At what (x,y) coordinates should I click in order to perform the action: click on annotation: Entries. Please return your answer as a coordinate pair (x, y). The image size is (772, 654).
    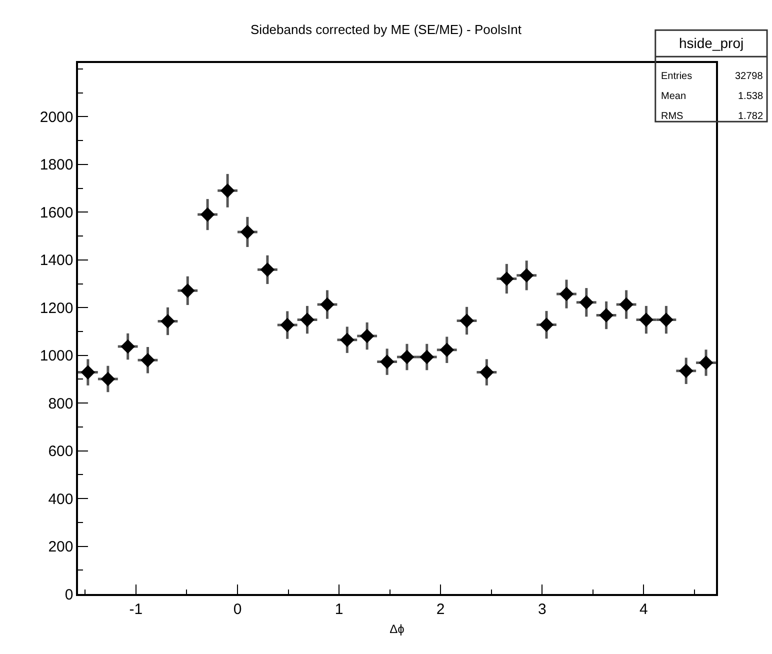
    Looking at the image, I should click on (676, 76).